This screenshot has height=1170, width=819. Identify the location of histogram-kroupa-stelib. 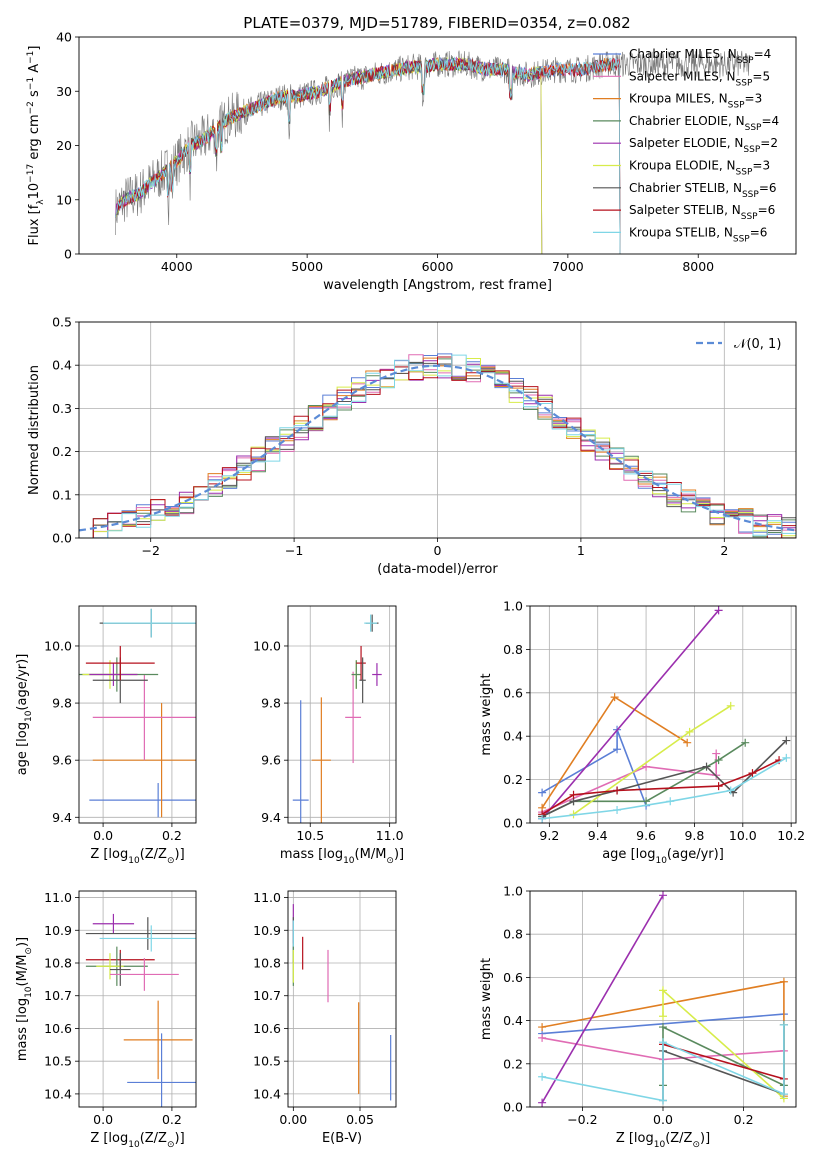
(437, 446).